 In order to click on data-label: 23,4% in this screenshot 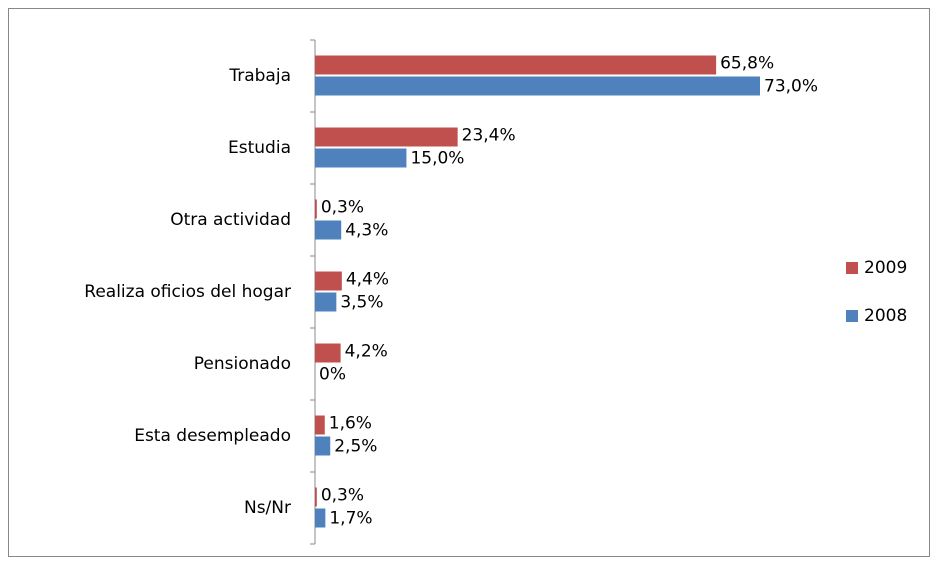, I will do `click(489, 136)`.